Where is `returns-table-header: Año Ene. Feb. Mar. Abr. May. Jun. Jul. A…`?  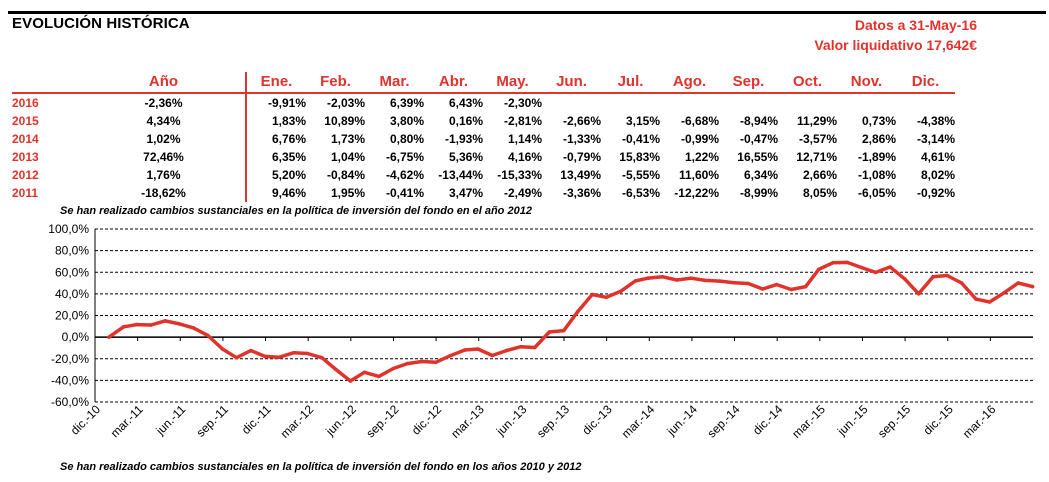
returns-table-header: Año Ene. Feb. Mar. Abr. May. Jun. Jul. A… is located at coordinates (483, 82).